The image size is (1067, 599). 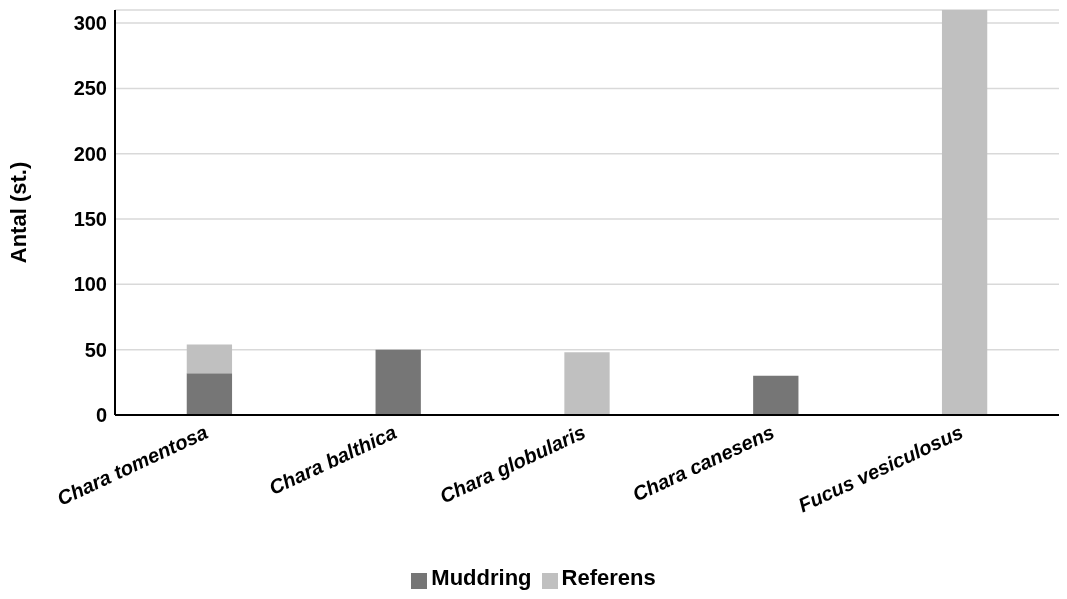 What do you see at coordinates (608, 577) in the screenshot?
I see `legend-label: Referens` at bounding box center [608, 577].